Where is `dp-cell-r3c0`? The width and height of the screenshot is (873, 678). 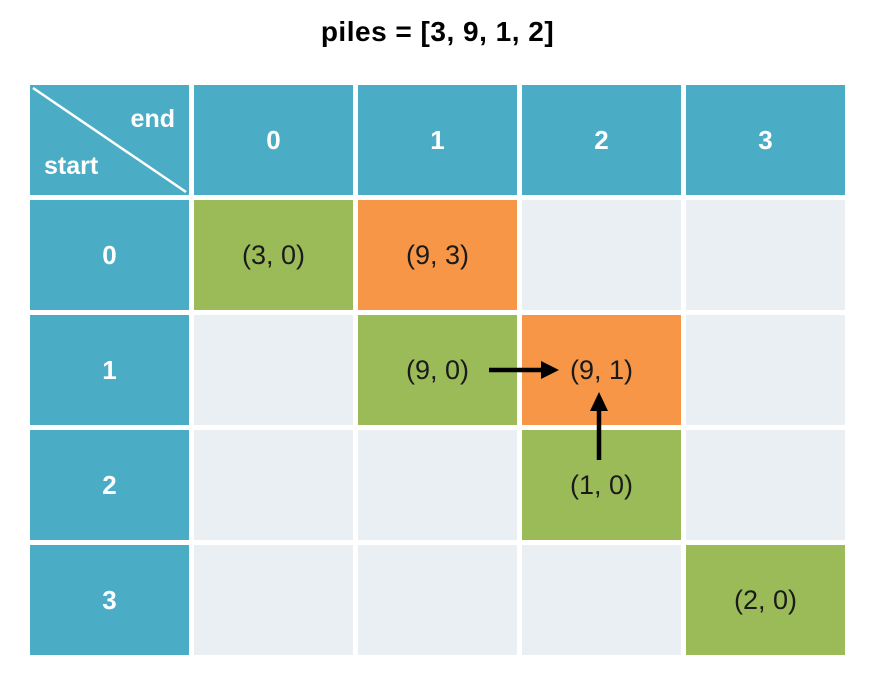
dp-cell-r3c0 is located at coordinates (273, 600).